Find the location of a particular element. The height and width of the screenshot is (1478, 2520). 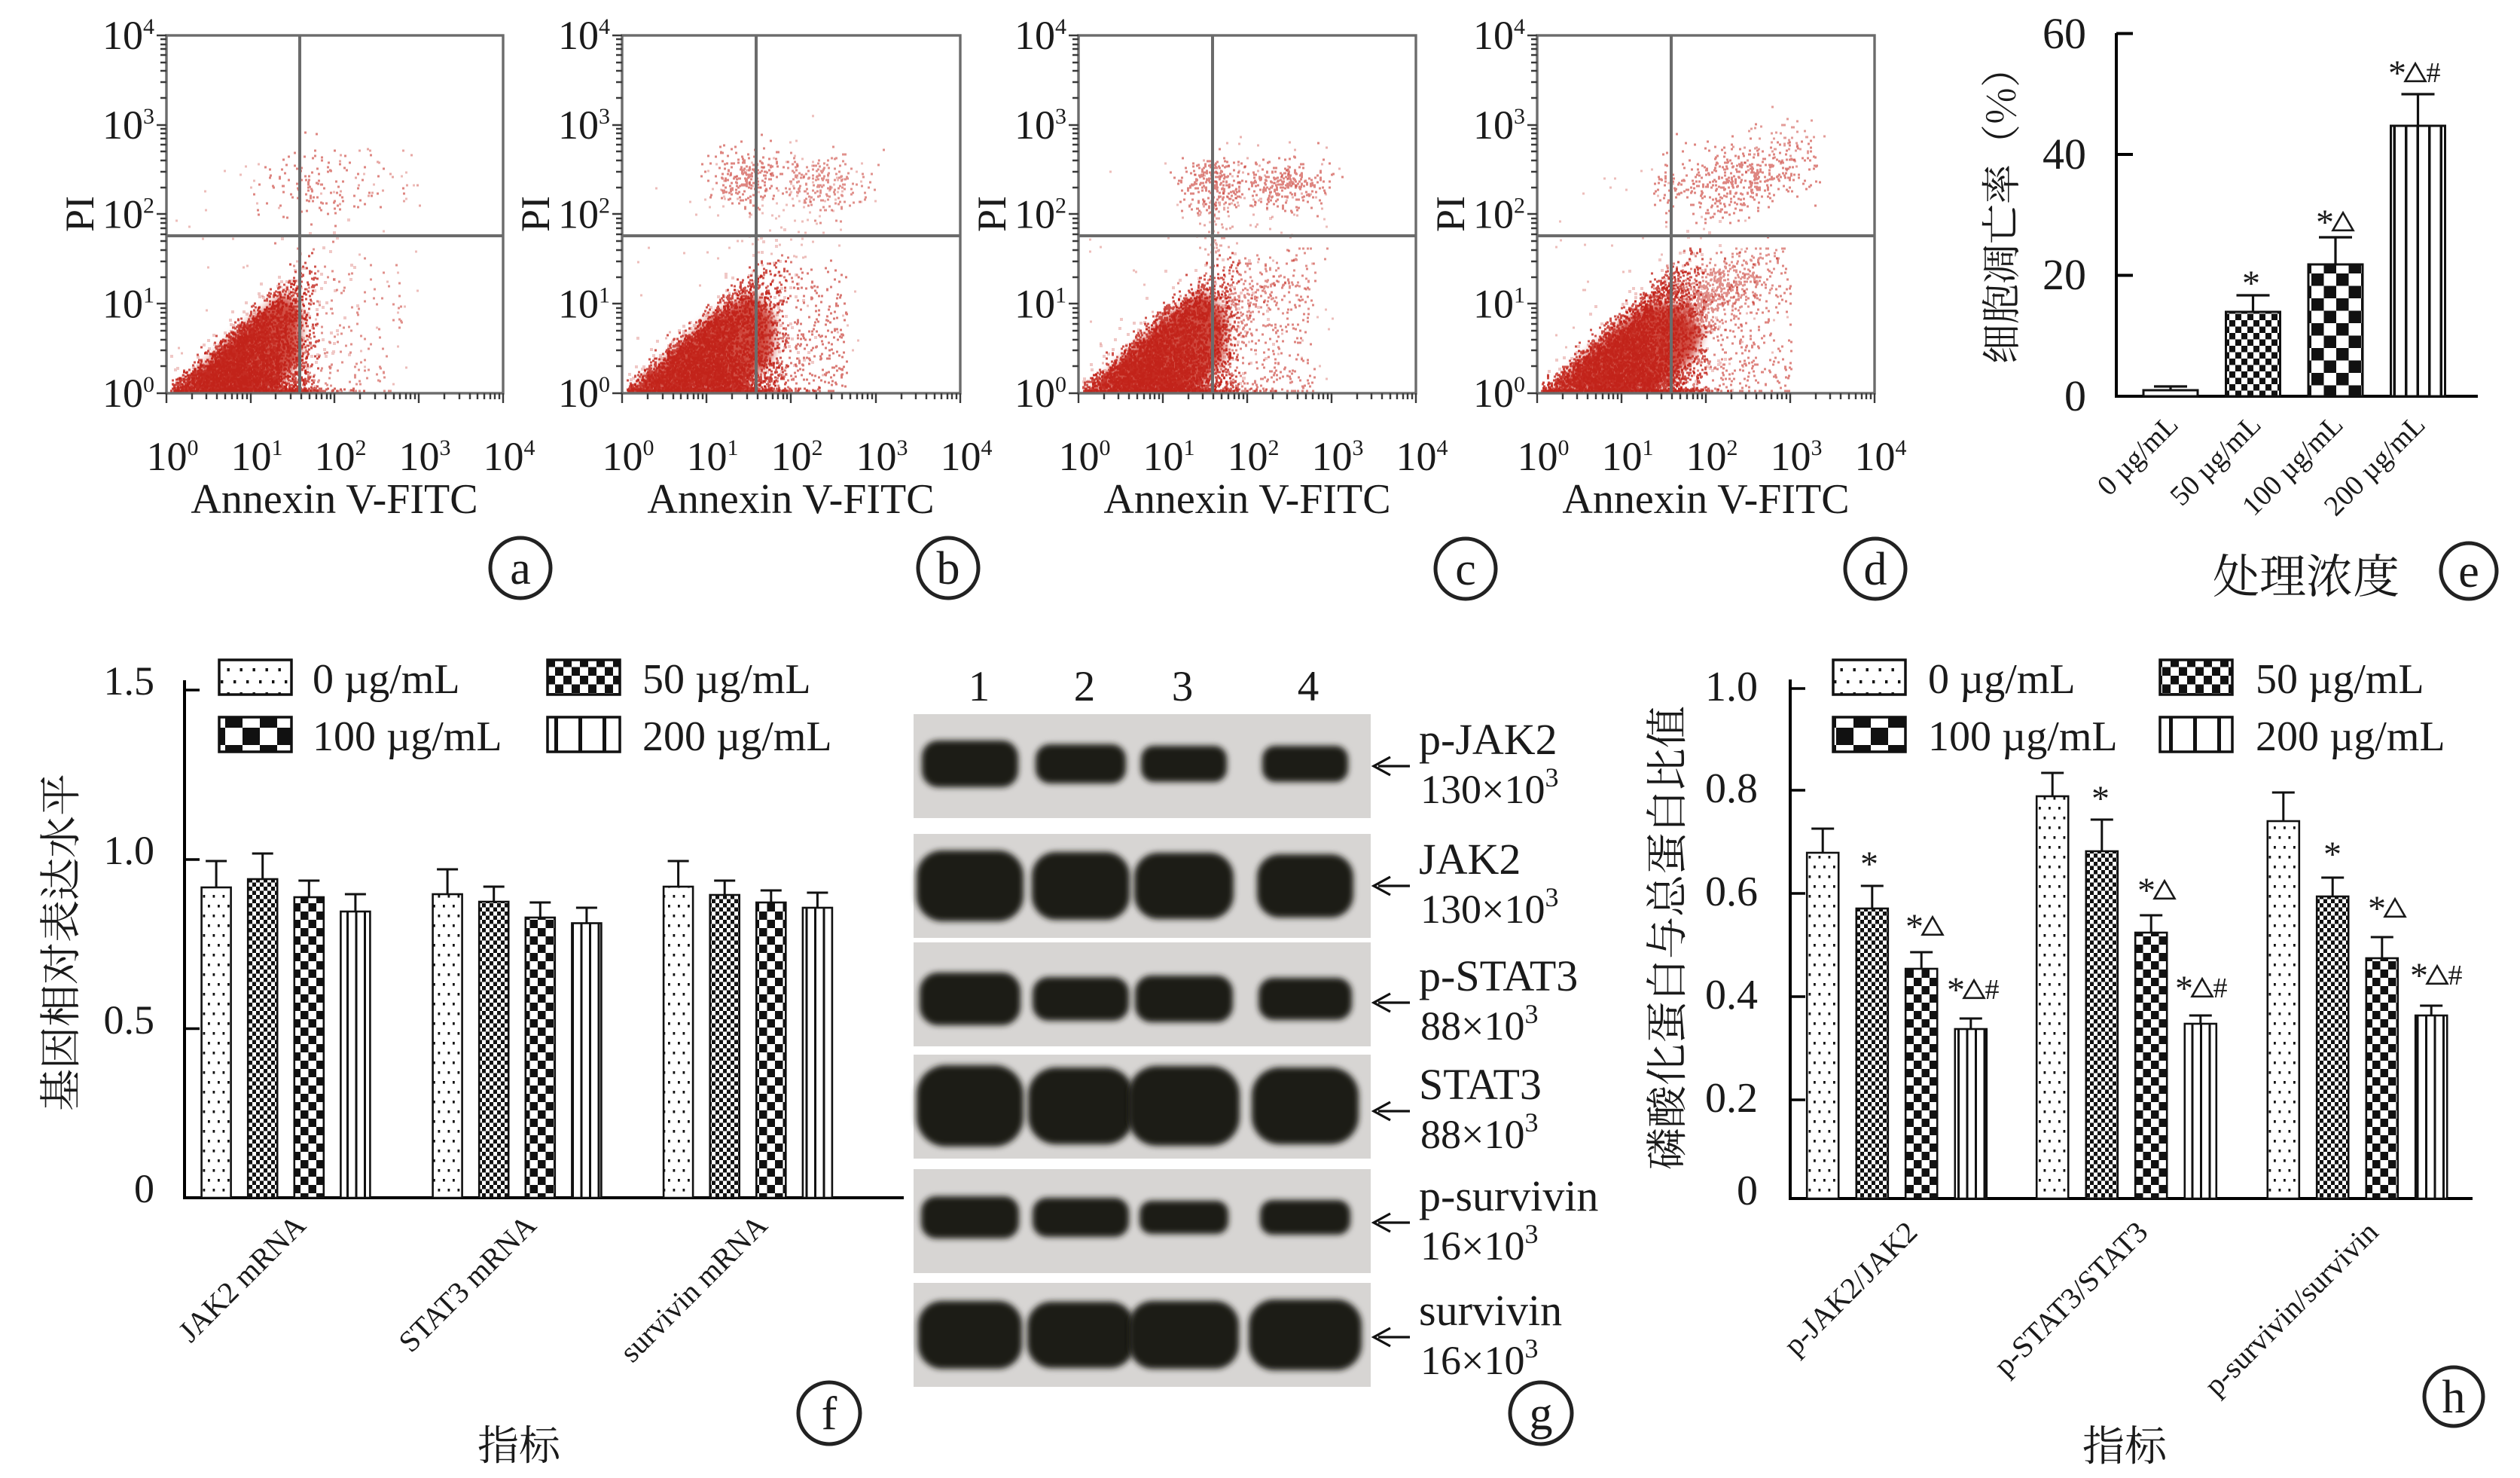

svg-text: STAT3 is located at coordinates (1480, 1084).